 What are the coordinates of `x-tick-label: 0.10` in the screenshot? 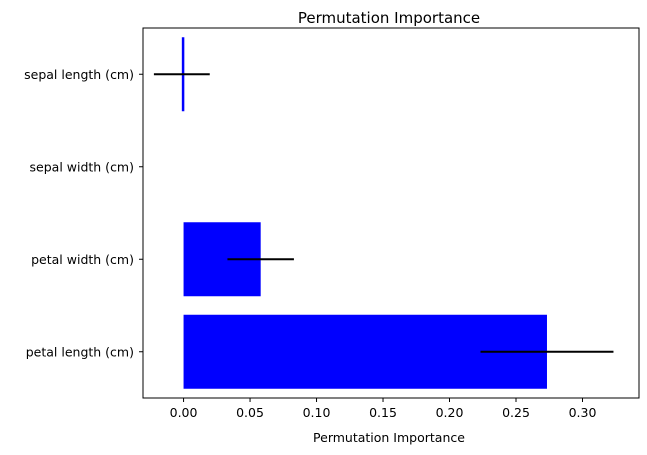 It's located at (317, 412).